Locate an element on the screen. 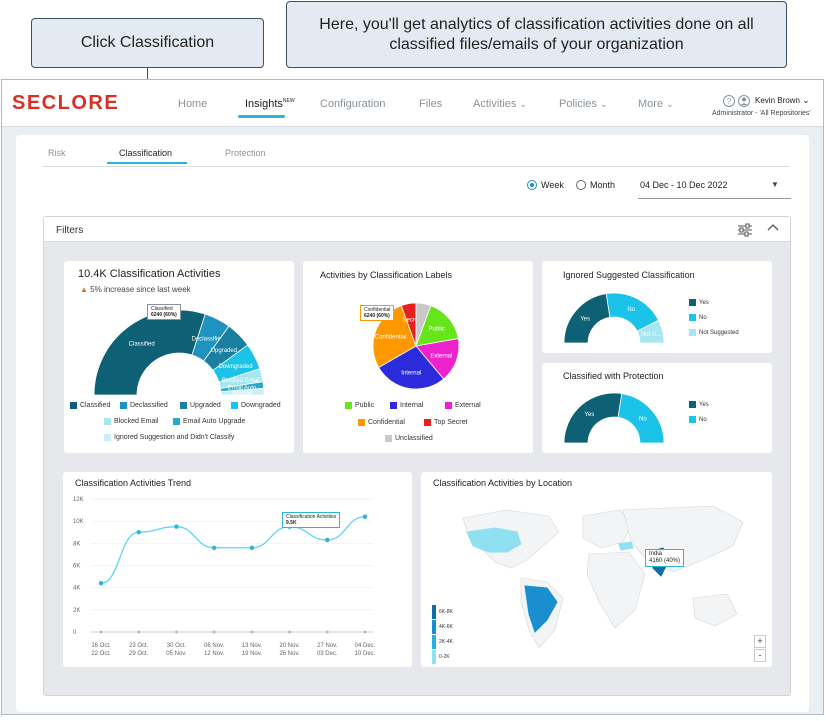 The height and width of the screenshot is (721, 826). legend-item: Internal is located at coordinates (406, 405).